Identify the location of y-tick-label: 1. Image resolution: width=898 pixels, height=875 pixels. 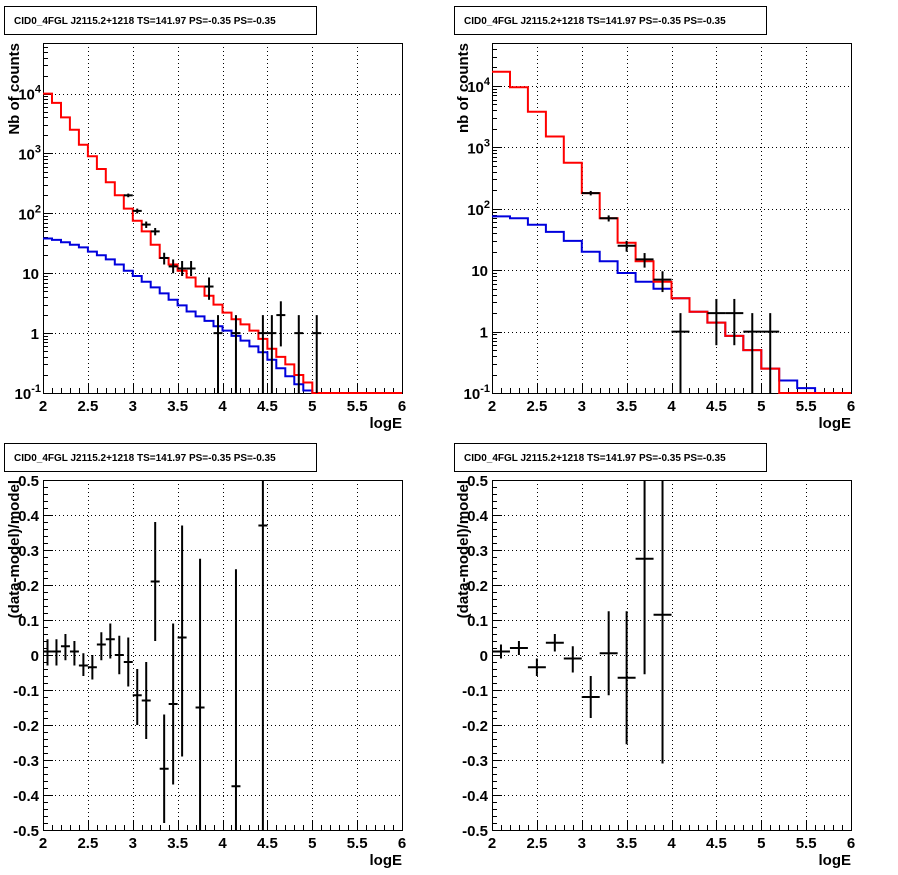
(35, 334).